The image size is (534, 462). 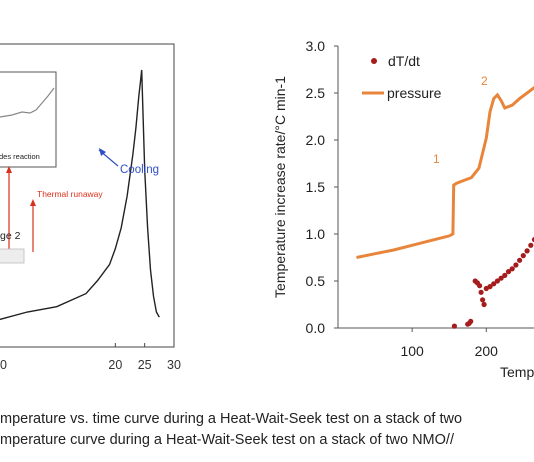 I want to click on right-y-ticks: 0.0 0.5 1.0 1.5 2.0 2.5 3.0, so click(x=322, y=187).